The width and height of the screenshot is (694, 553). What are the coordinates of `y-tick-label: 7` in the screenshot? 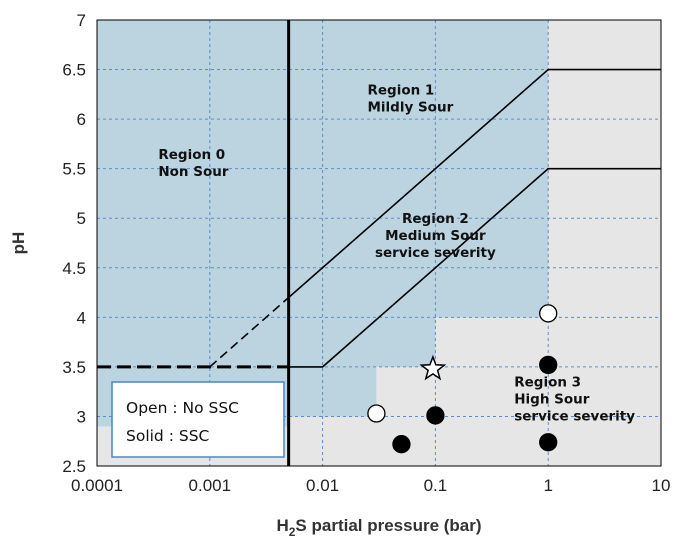 It's located at (81, 20).